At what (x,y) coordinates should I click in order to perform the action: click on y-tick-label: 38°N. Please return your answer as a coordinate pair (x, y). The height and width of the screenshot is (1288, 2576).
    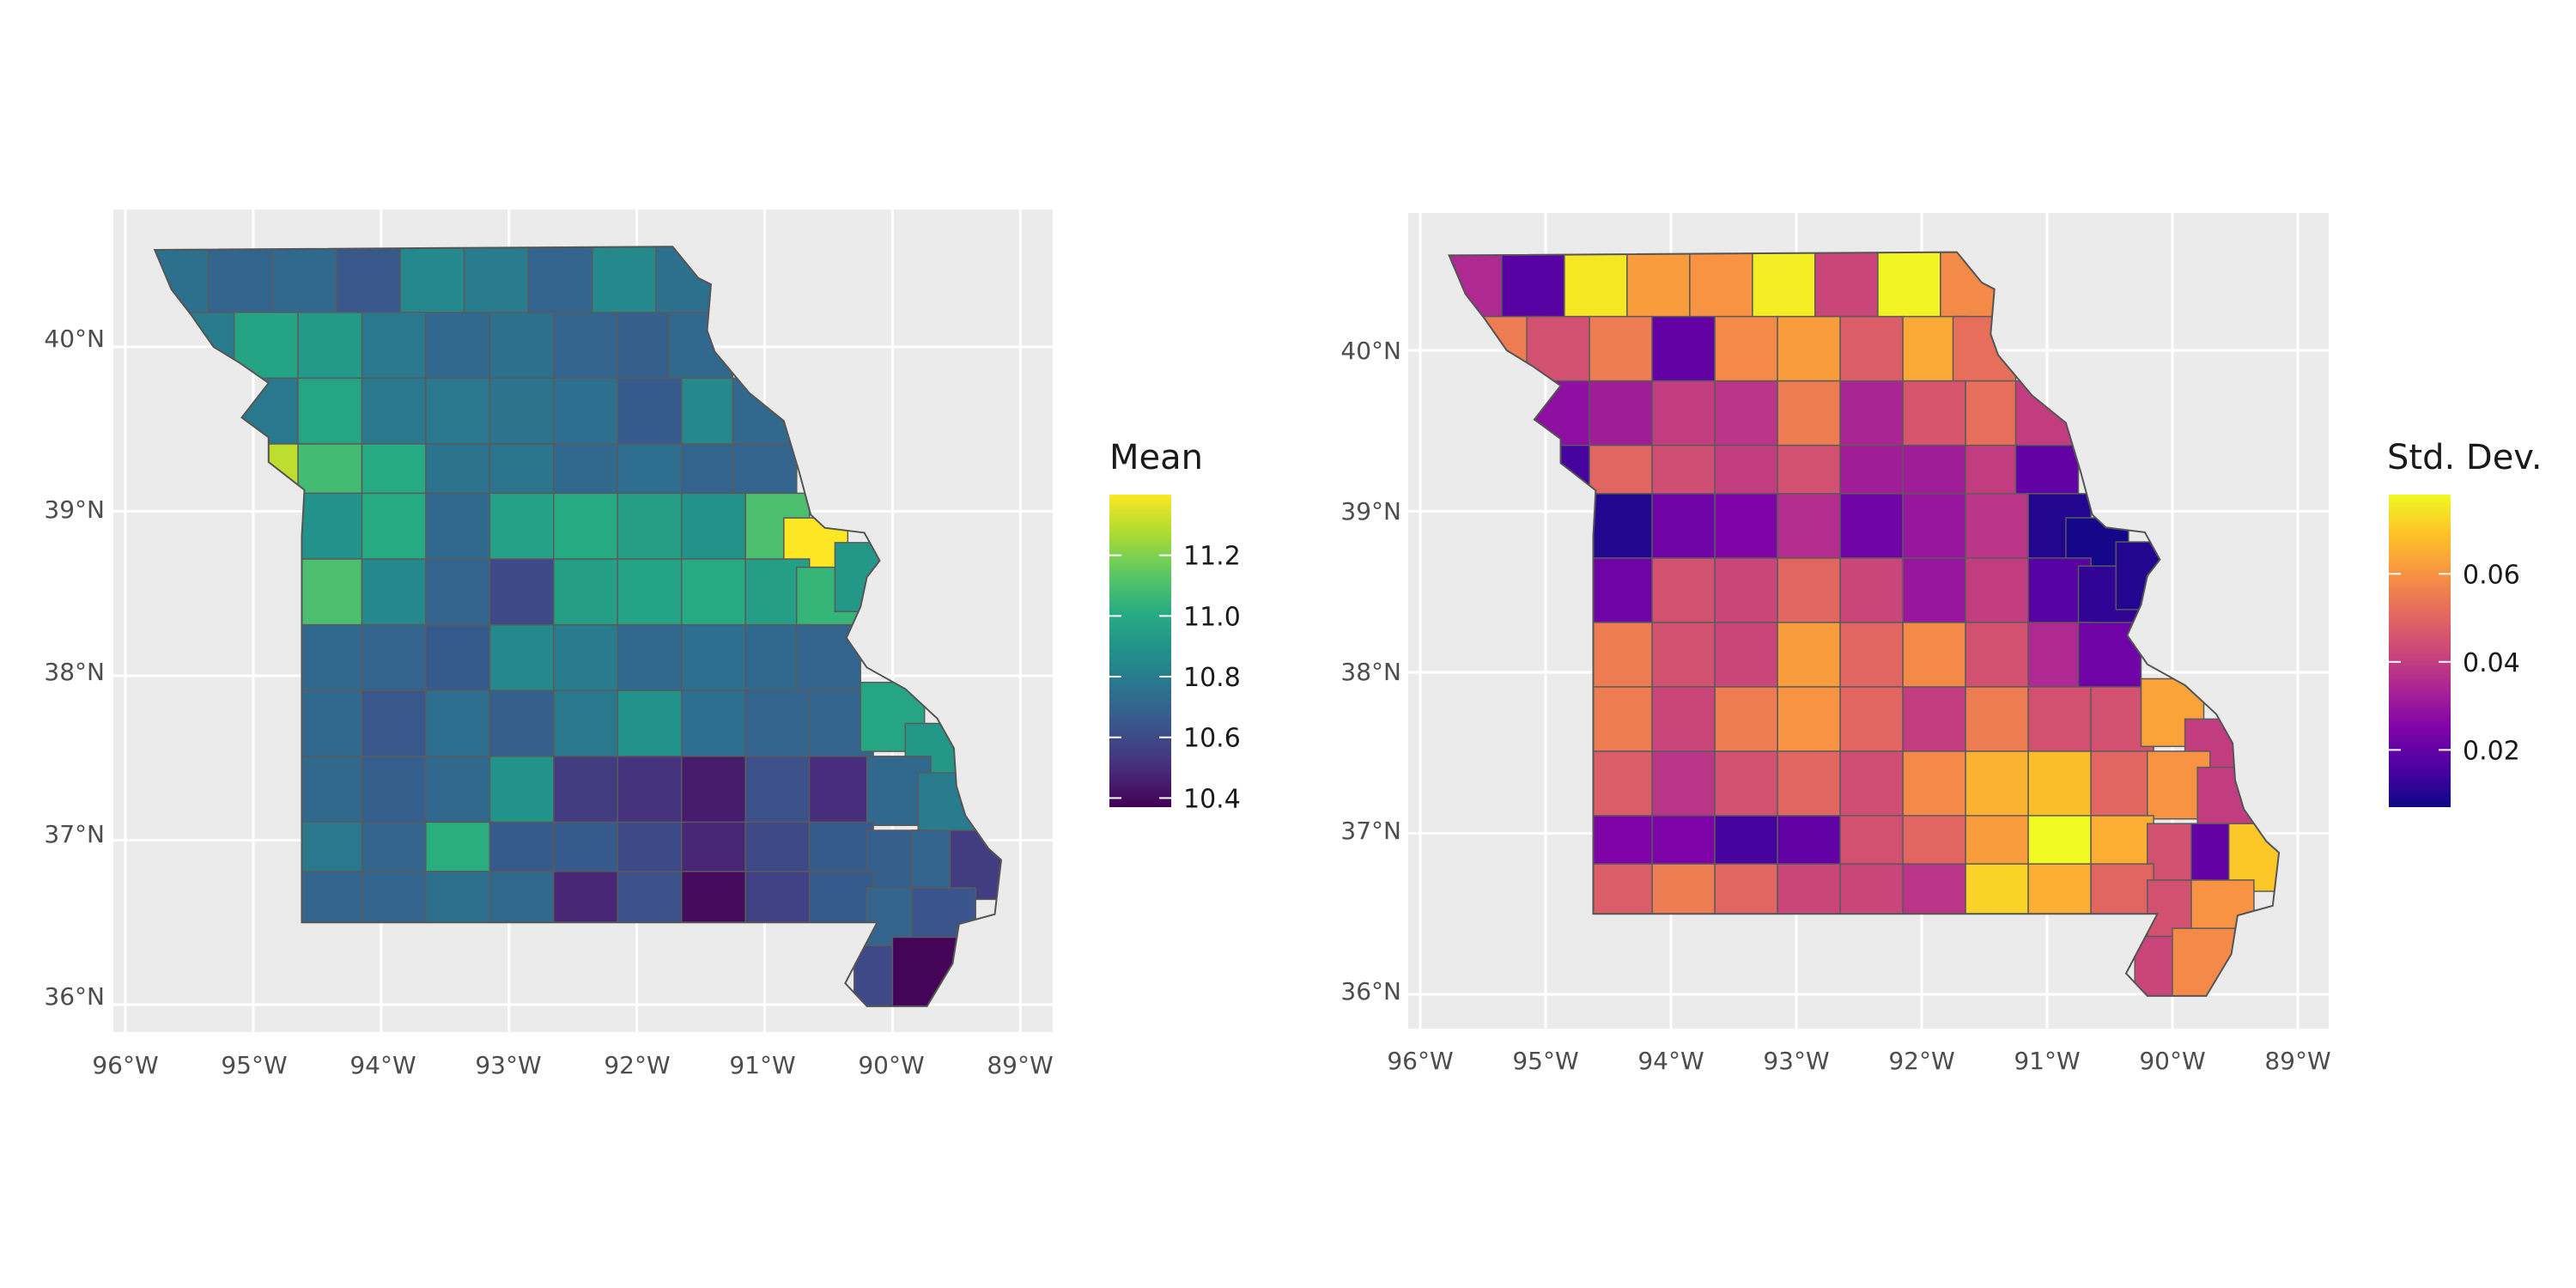
    Looking at the image, I should click on (74, 672).